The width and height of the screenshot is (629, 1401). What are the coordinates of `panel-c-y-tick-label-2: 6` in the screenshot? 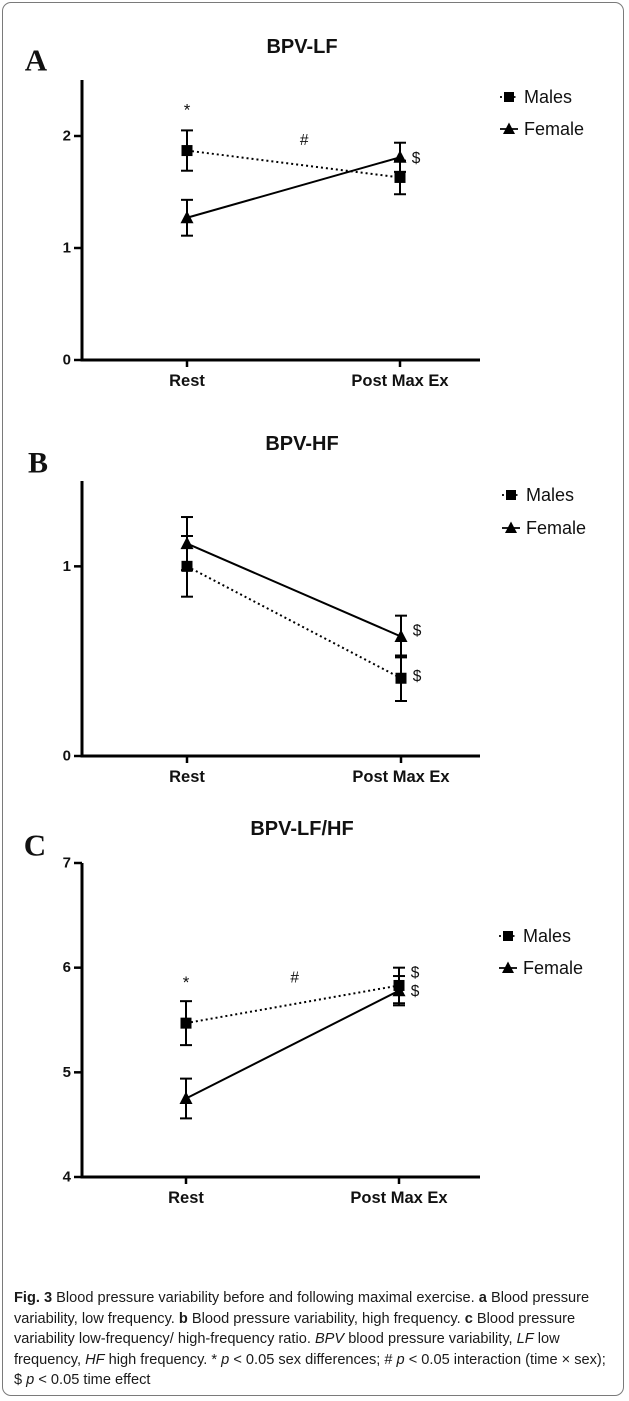 It's located at (67, 967).